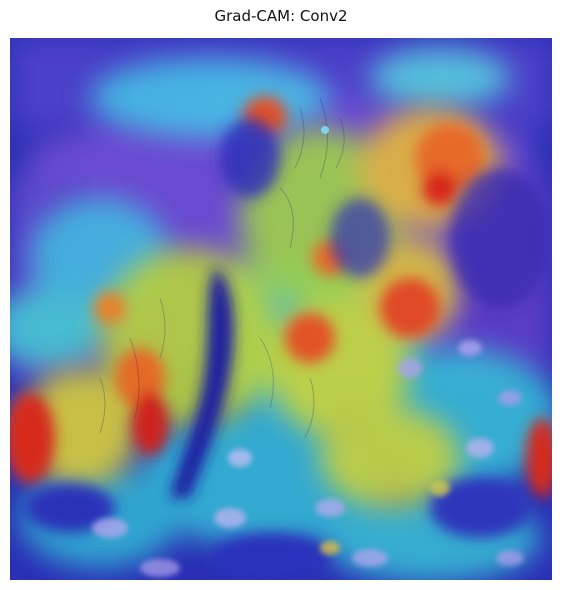 The width and height of the screenshot is (562, 590). I want to click on dog-eye-highlight, so click(325, 130).